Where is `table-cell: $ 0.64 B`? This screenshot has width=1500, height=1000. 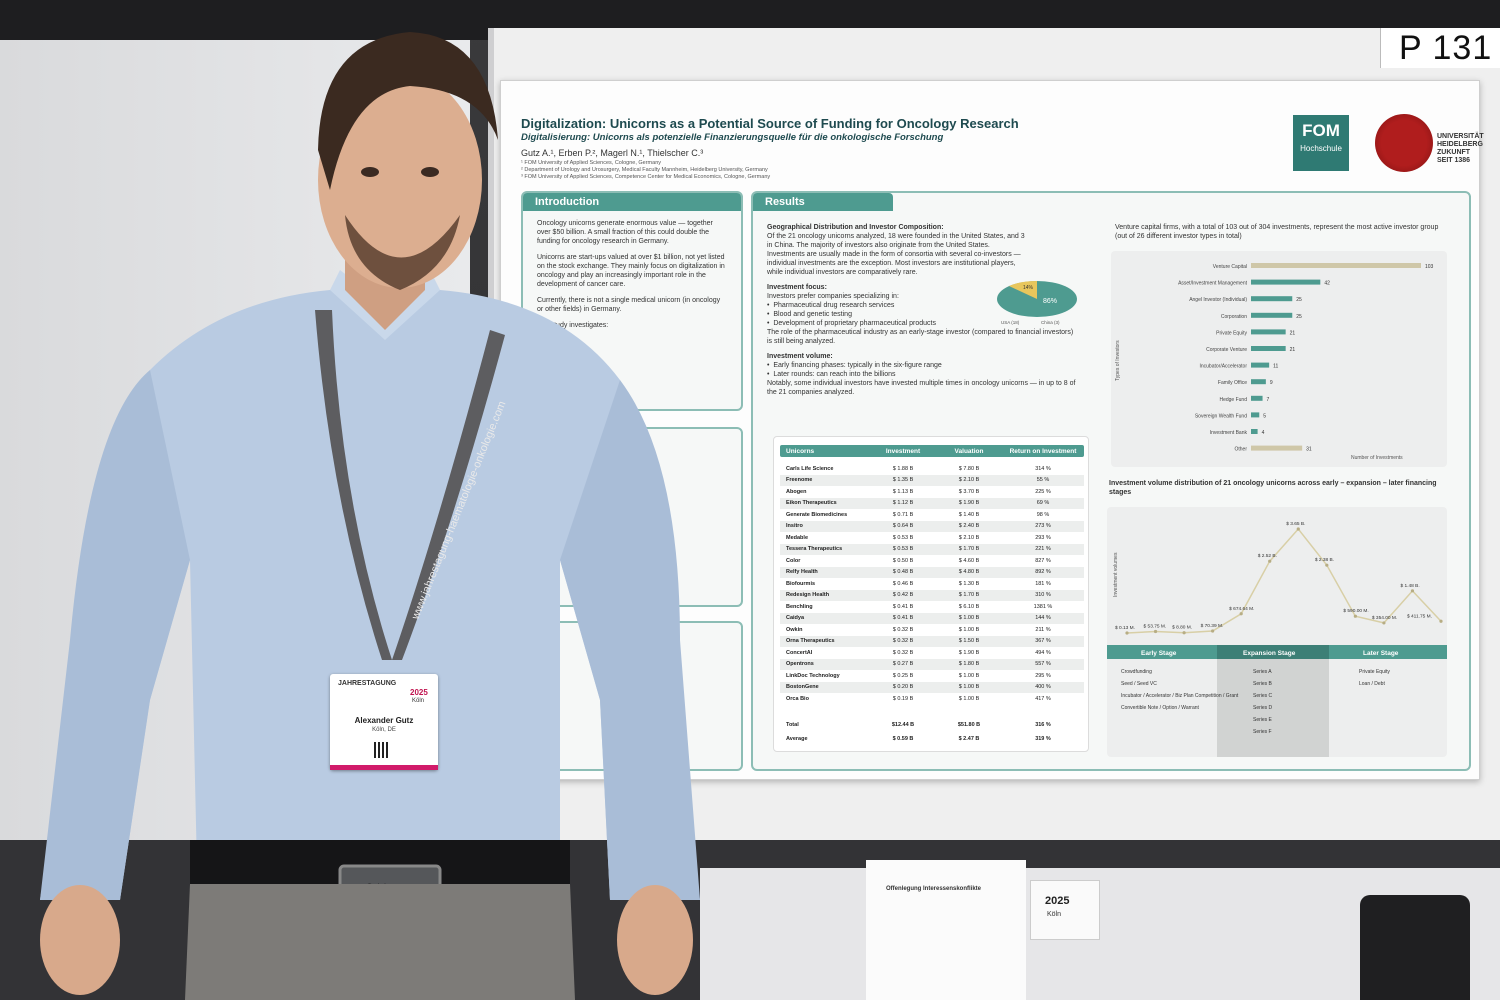 table-cell: $ 0.64 B is located at coordinates (903, 526).